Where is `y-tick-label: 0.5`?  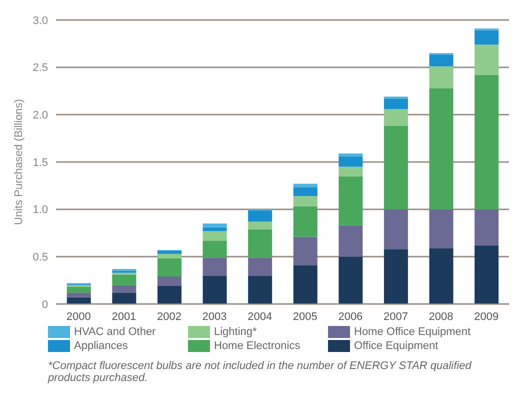 y-tick-label: 0.5 is located at coordinates (40, 258).